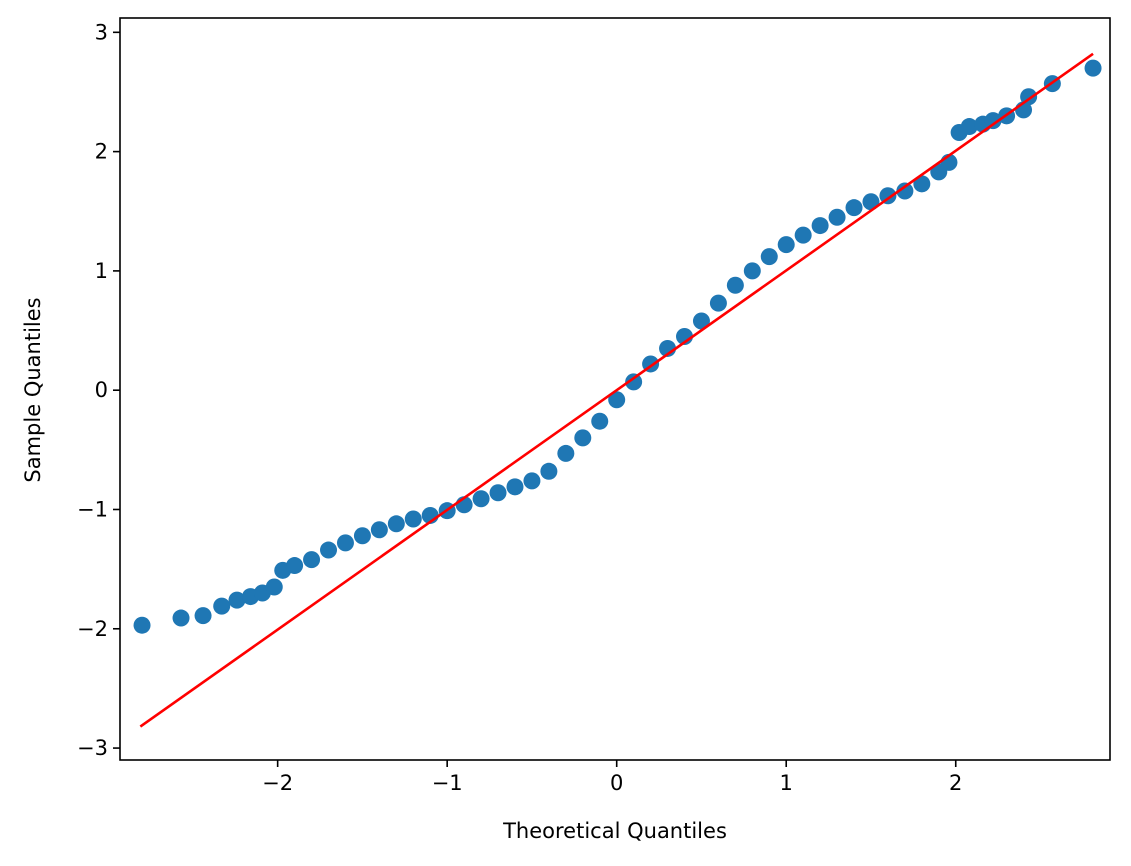 The image size is (1131, 866). I want to click on y-axis-label: Sample Quantiles, so click(33, 389).